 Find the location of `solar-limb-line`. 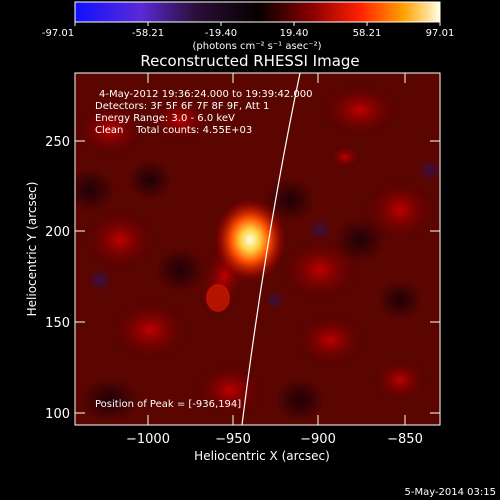

solar-limb-line is located at coordinates (271, 249).